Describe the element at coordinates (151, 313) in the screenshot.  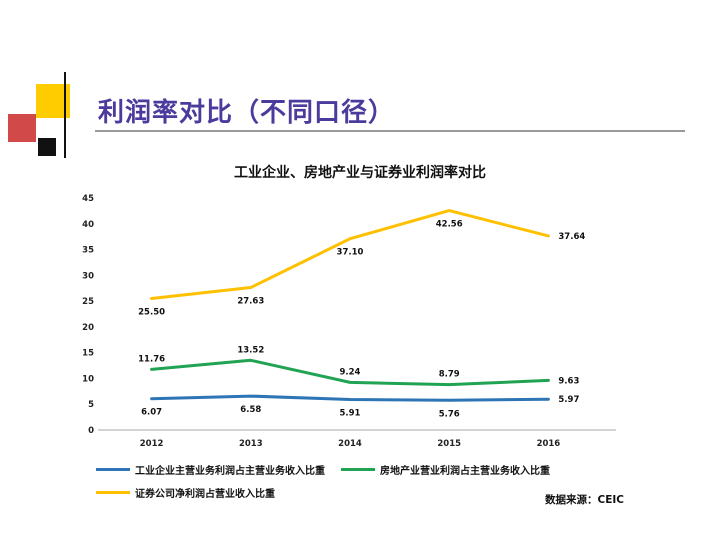
I see `data-label: 25.50` at that location.